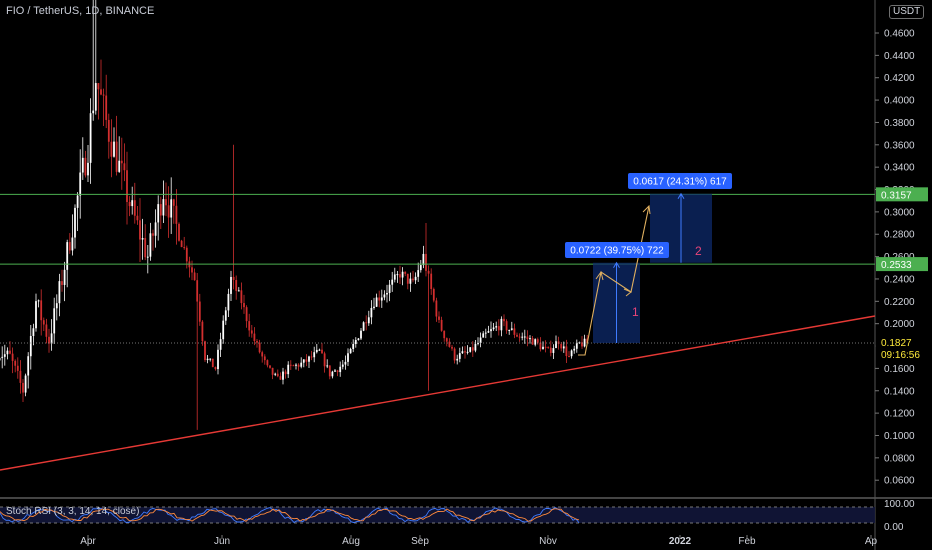 This screenshot has height=550, width=932. Describe the element at coordinates (899, 34) in the screenshot. I see `y-tick-label: 0.4600` at that location.